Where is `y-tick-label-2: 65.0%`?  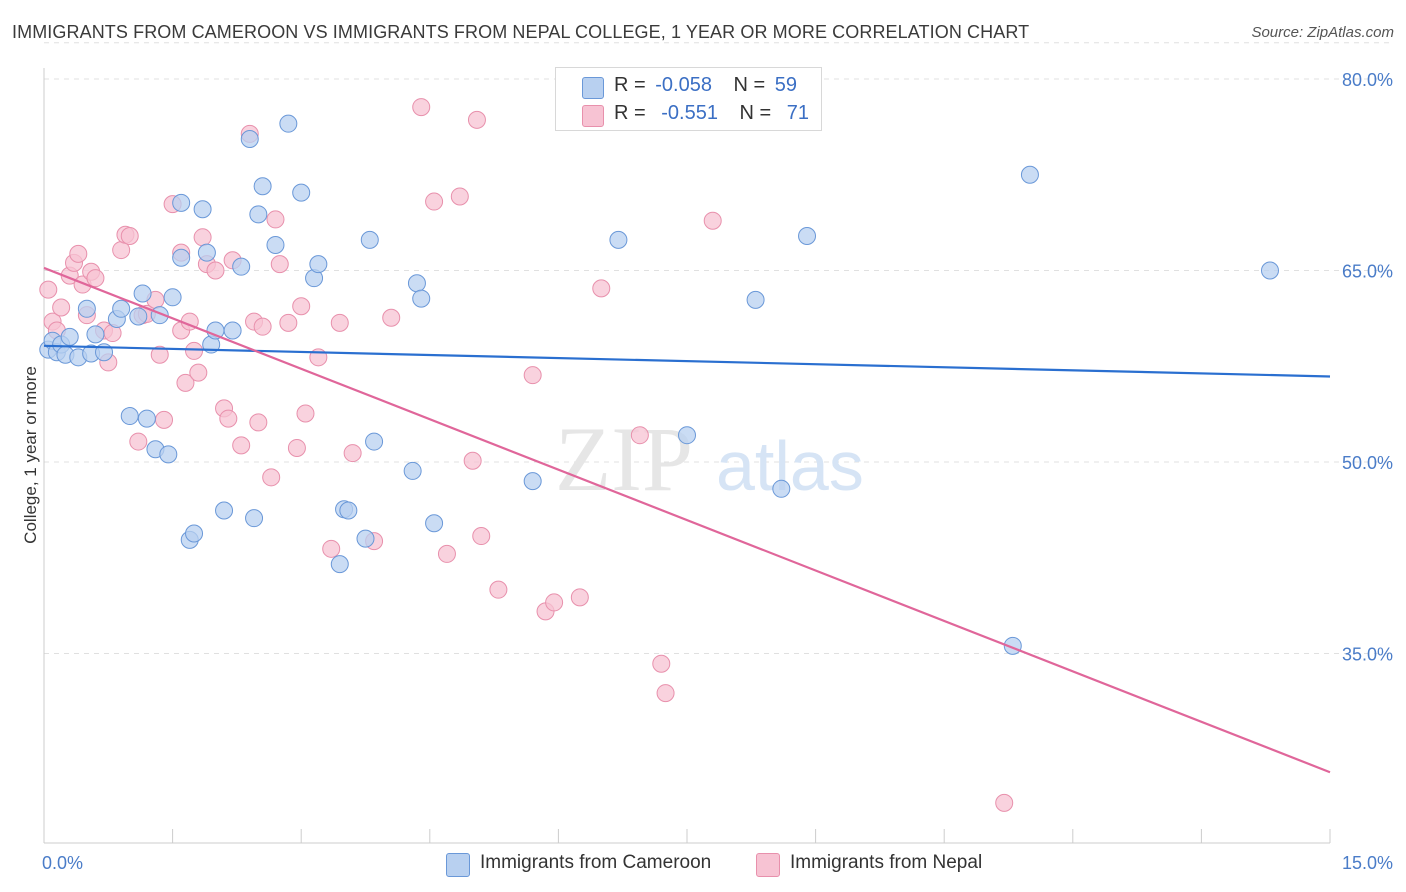
y-tick-label-2: 65.0% is located at coordinates (1367, 272).